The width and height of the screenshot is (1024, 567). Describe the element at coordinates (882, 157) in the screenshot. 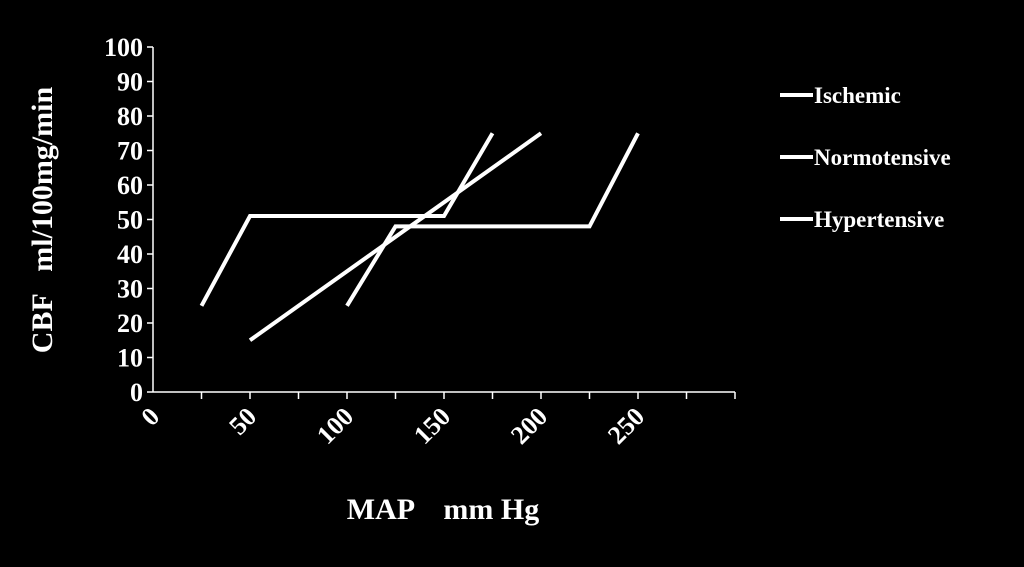

I see `legend-label: Normotensive` at that location.